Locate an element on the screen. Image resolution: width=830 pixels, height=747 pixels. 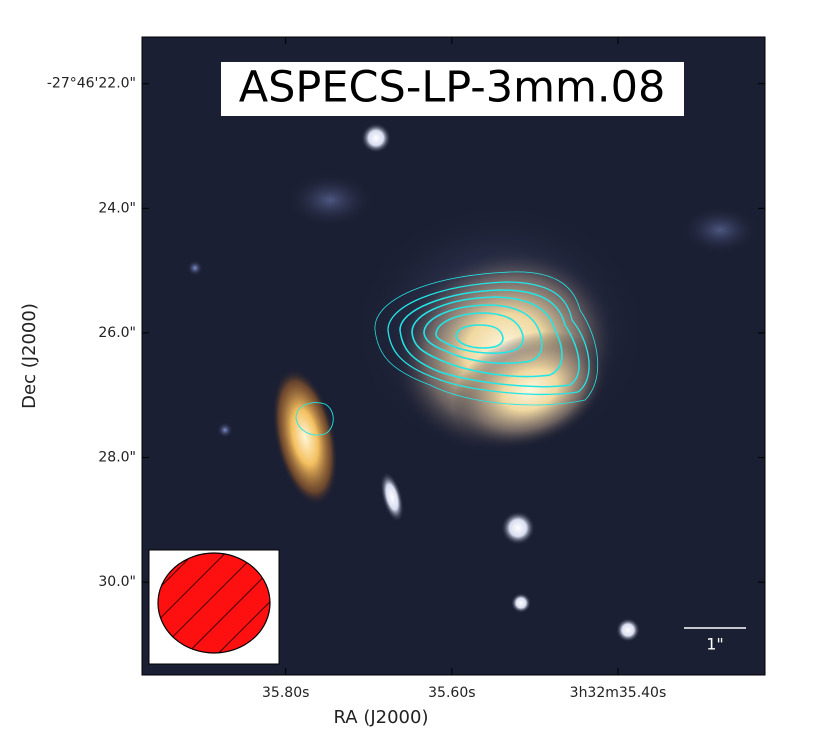
y-tick-label: 28.0" is located at coordinates (117, 458).